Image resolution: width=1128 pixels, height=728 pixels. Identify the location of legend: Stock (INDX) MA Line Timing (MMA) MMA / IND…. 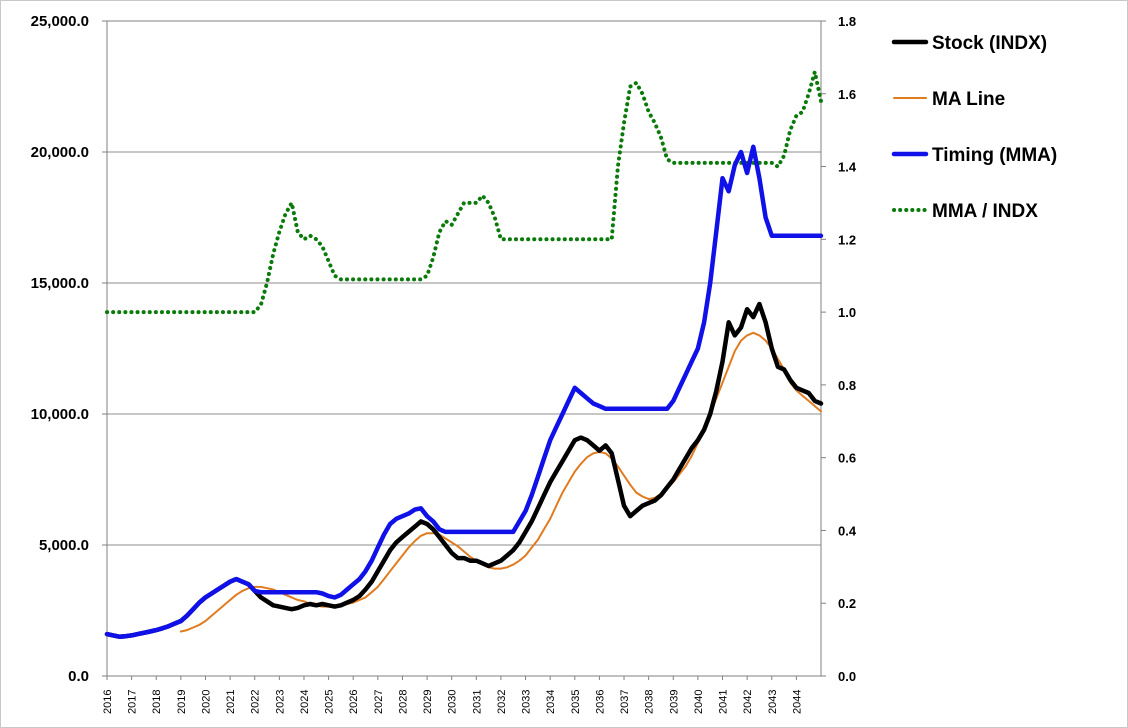
(974, 127).